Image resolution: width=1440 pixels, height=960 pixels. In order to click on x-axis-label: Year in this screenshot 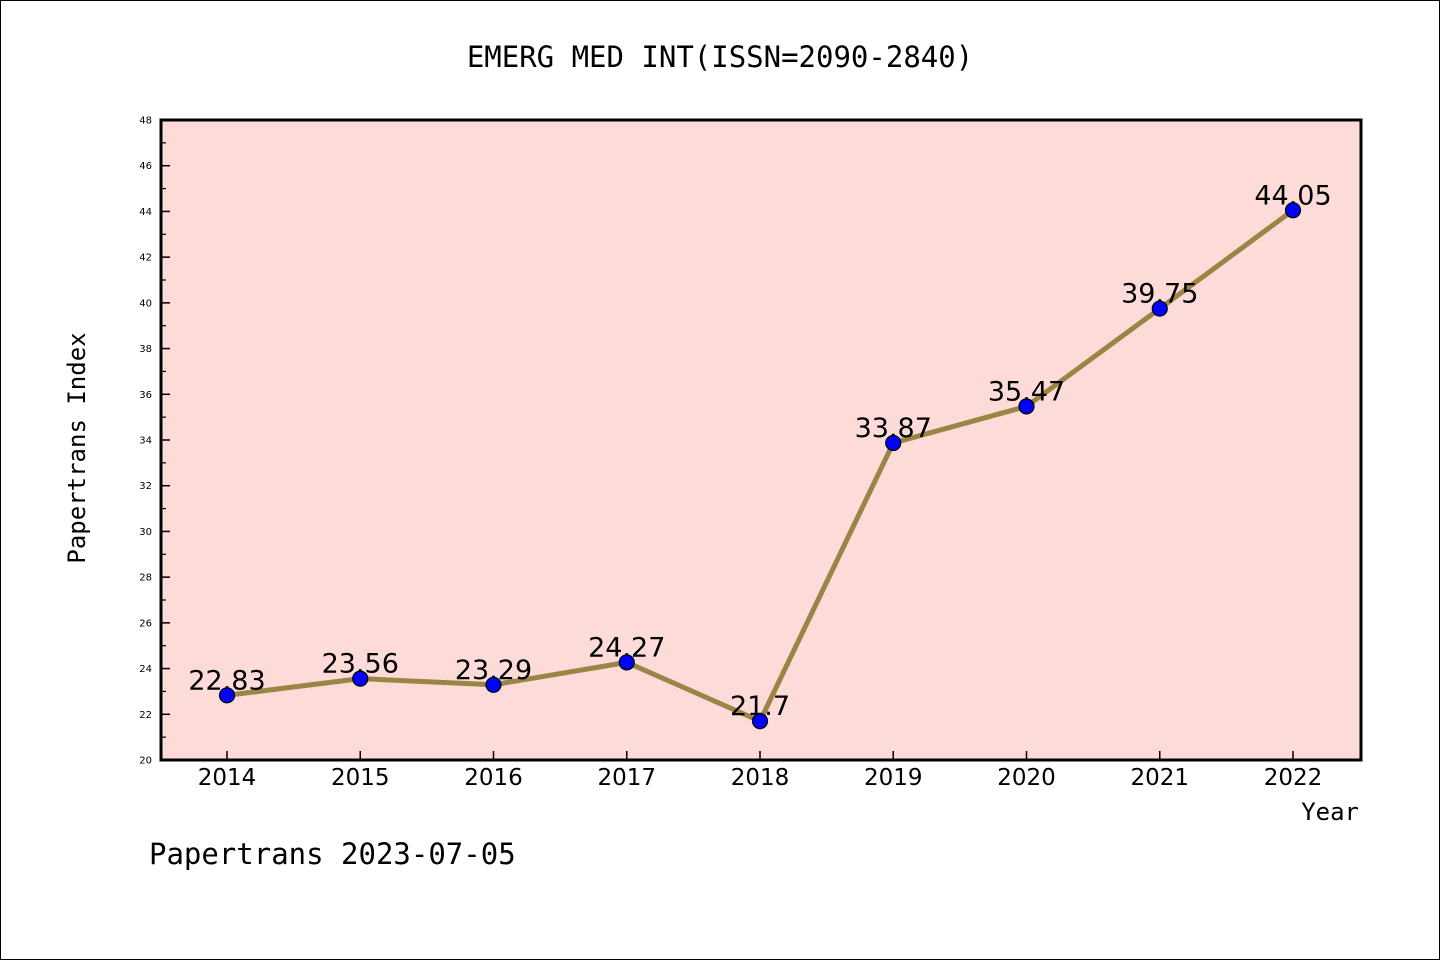, I will do `click(1330, 812)`.